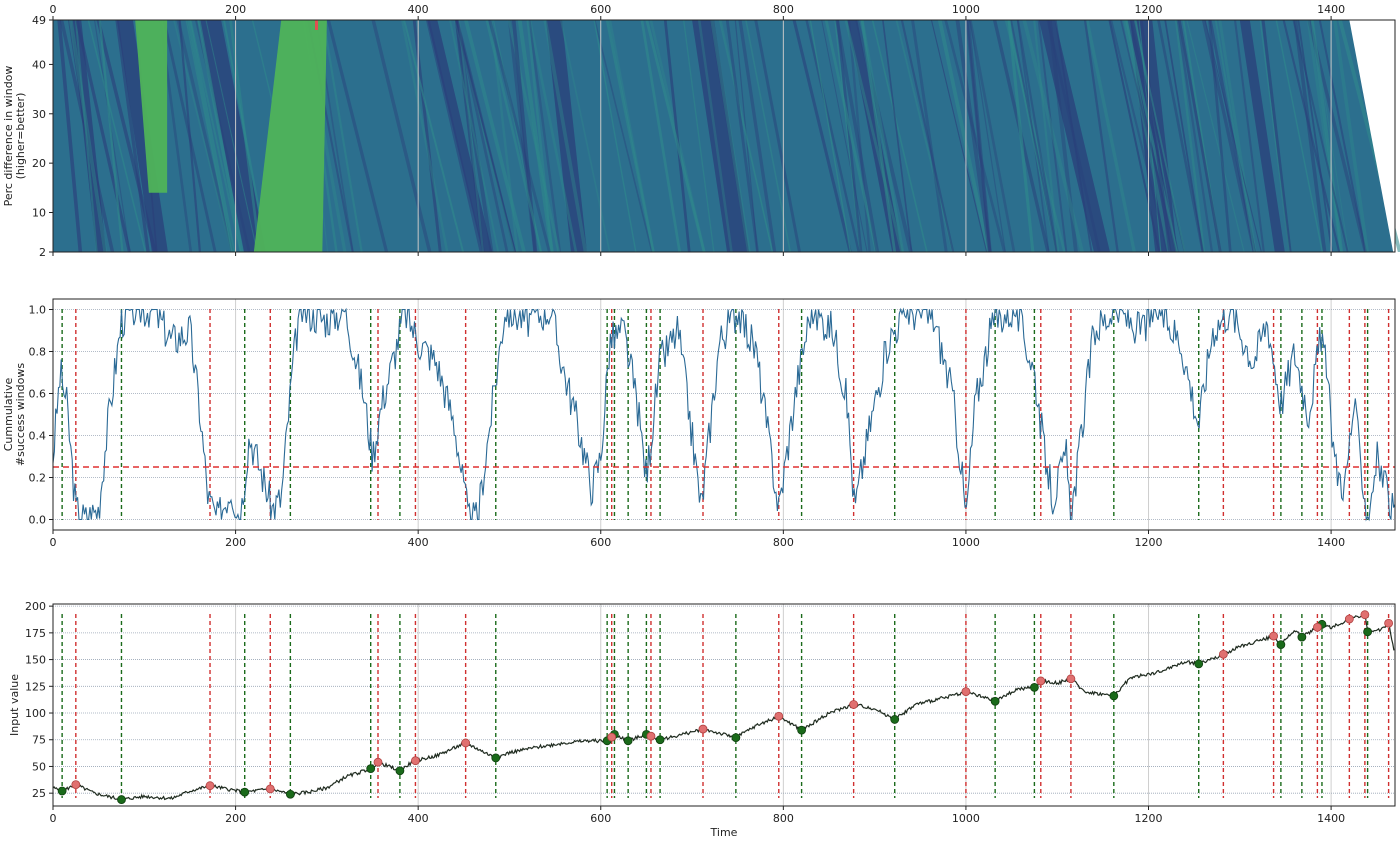  I want to click on y-tick-label: 0.2, so click(38, 478).